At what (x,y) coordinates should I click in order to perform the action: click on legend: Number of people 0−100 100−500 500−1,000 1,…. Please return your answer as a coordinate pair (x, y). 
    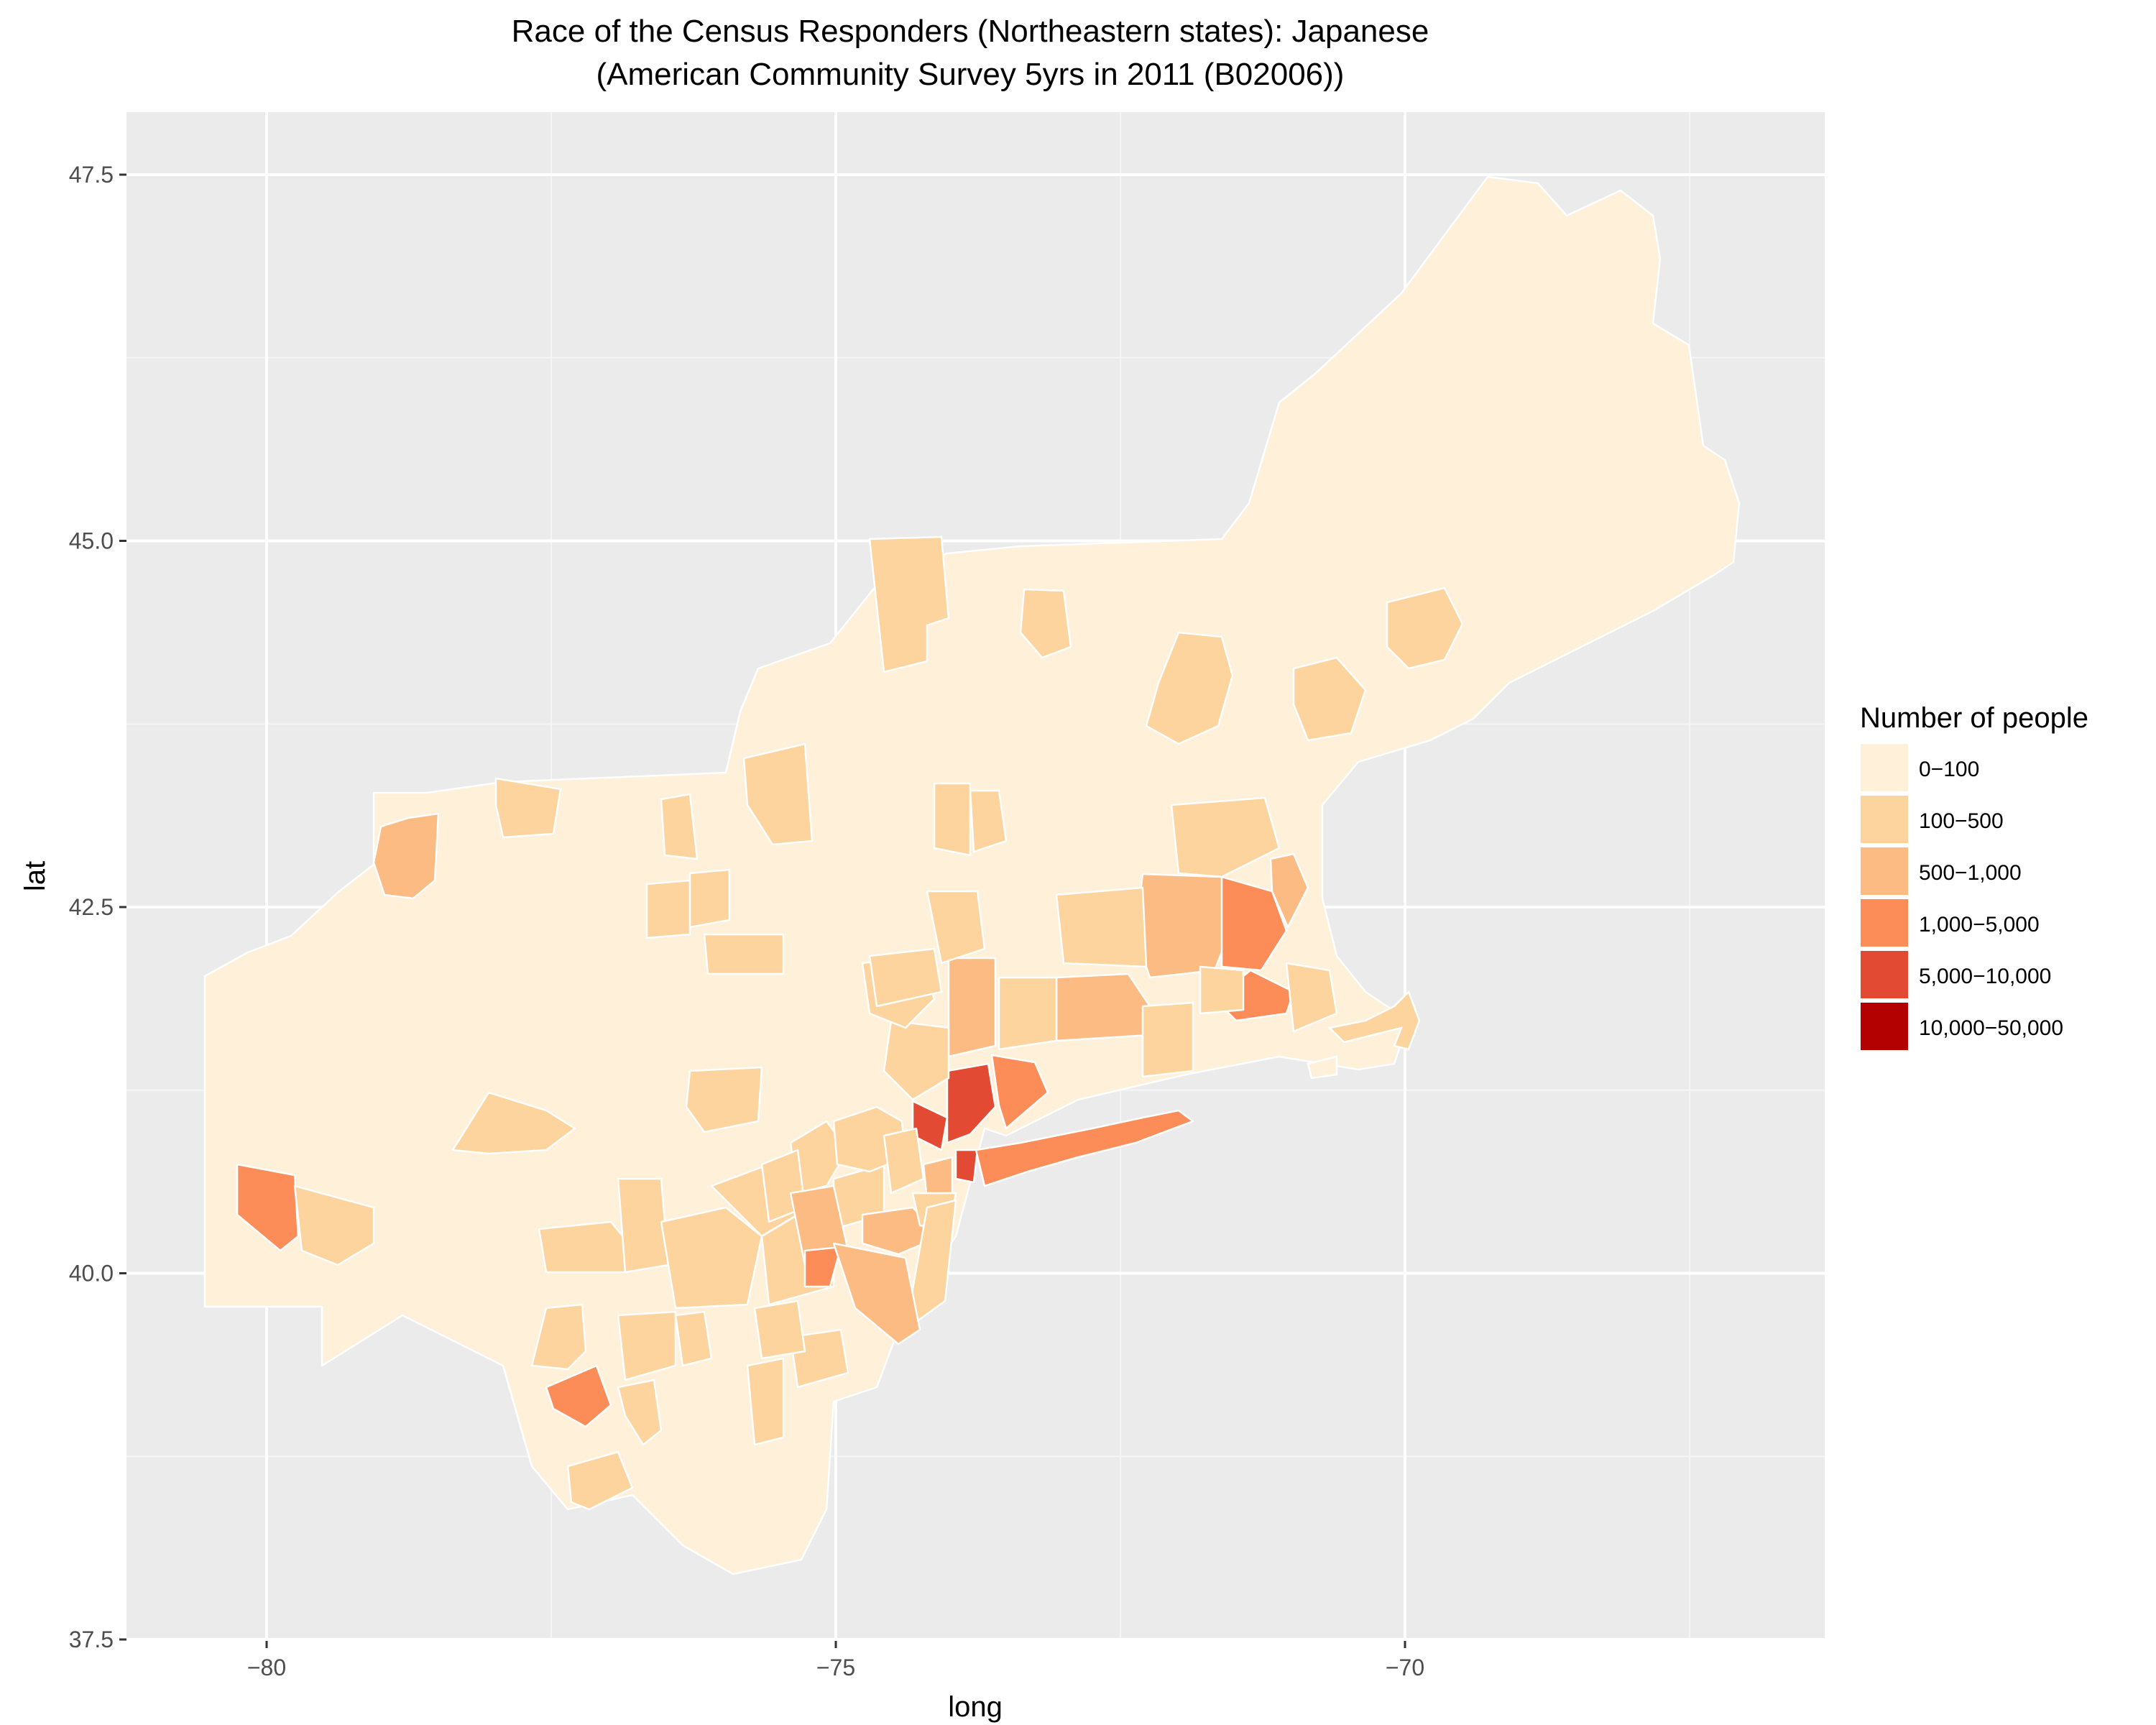
    Looking at the image, I should click on (1973, 877).